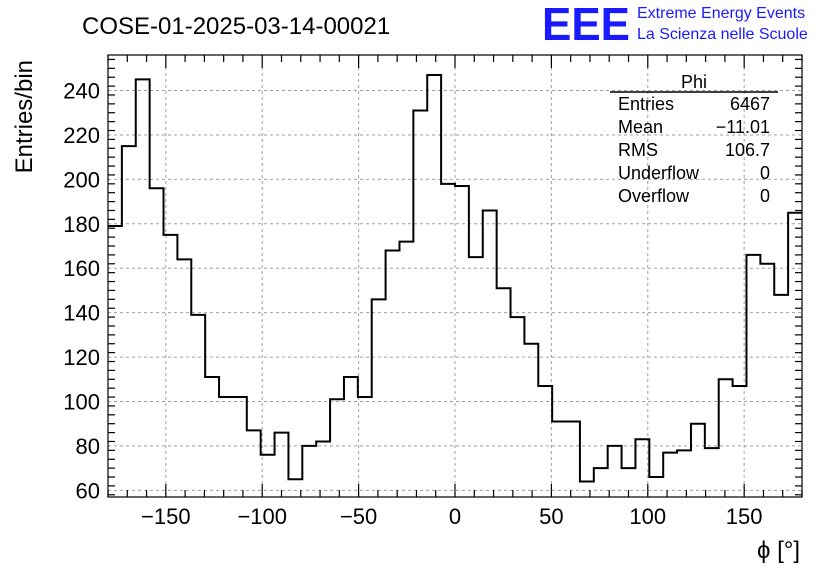 The width and height of the screenshot is (836, 572). I want to click on y-tick-label: 240, so click(81, 91).